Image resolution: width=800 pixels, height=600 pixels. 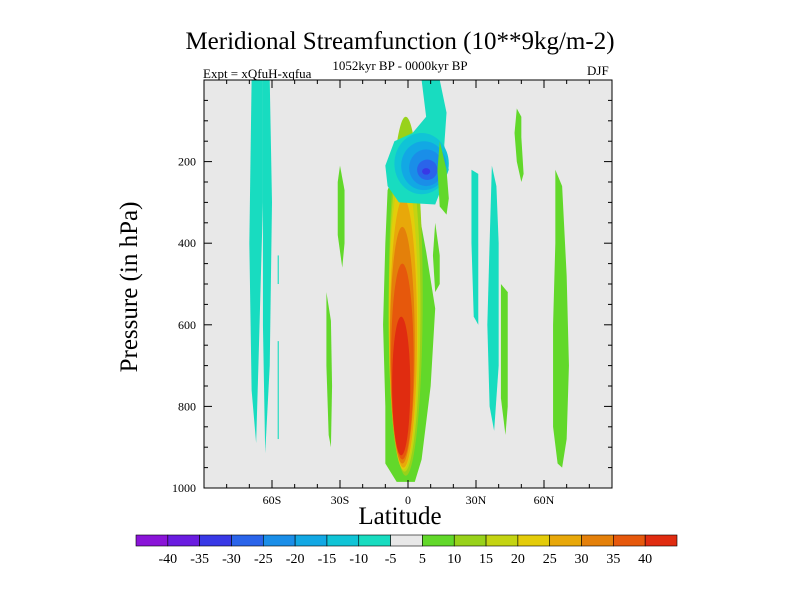 What do you see at coordinates (422, 559) in the screenshot?
I see `colorbar-label: 5` at bounding box center [422, 559].